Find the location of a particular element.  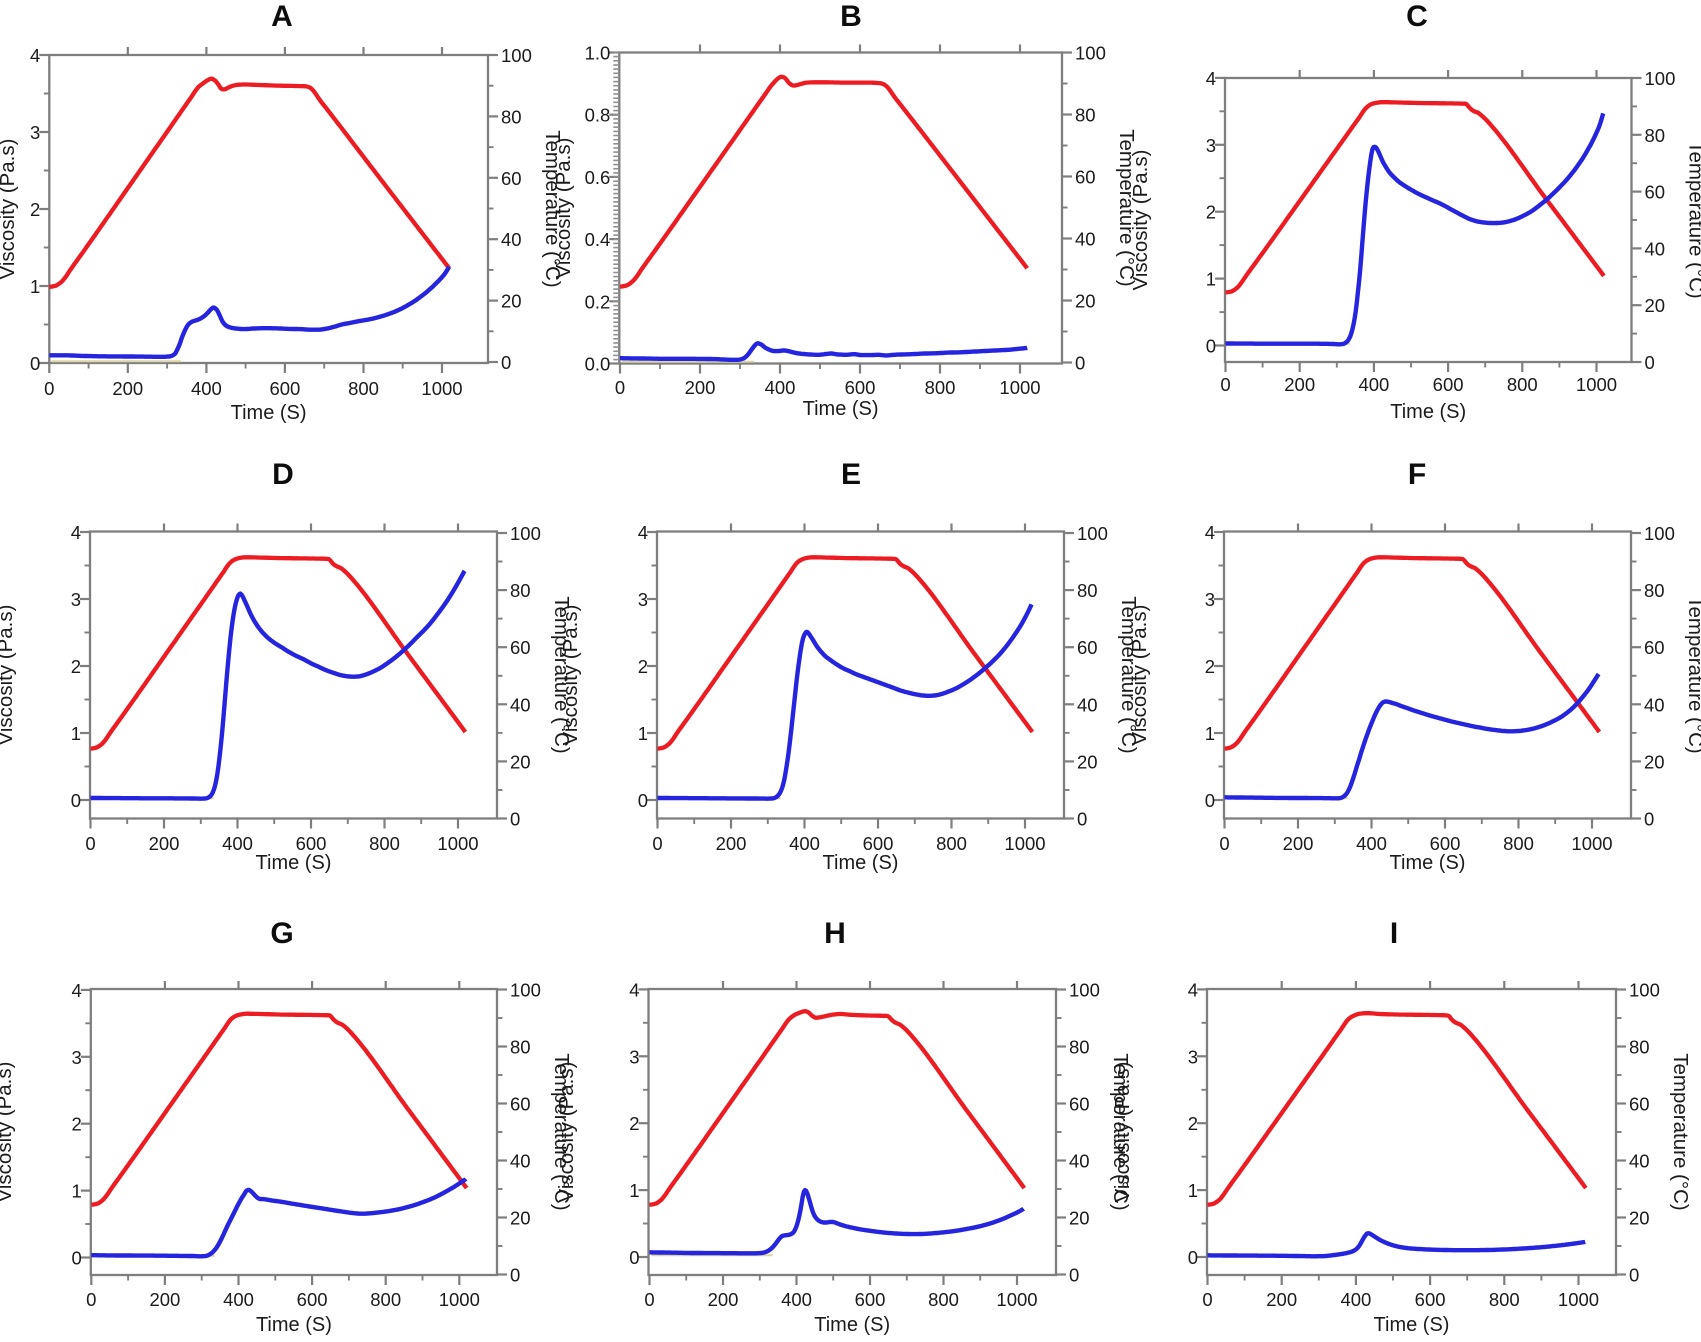

svg-text: 1.0 is located at coordinates (598, 53).